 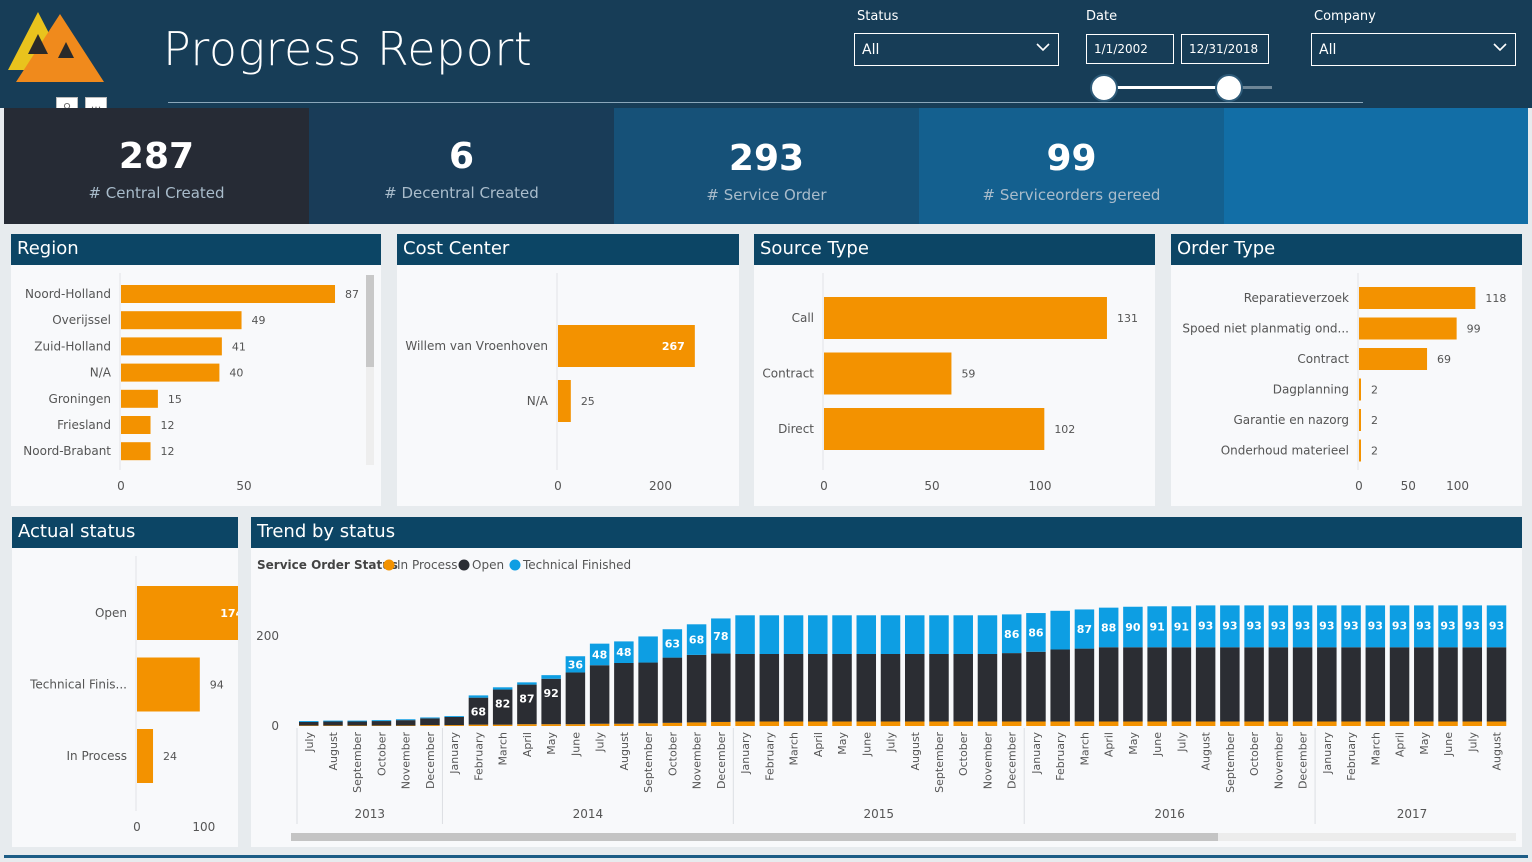 I want to click on kpi-card-serviceorders-gereed: 99 # Serviceorders gereed, so click(x=1071, y=166).